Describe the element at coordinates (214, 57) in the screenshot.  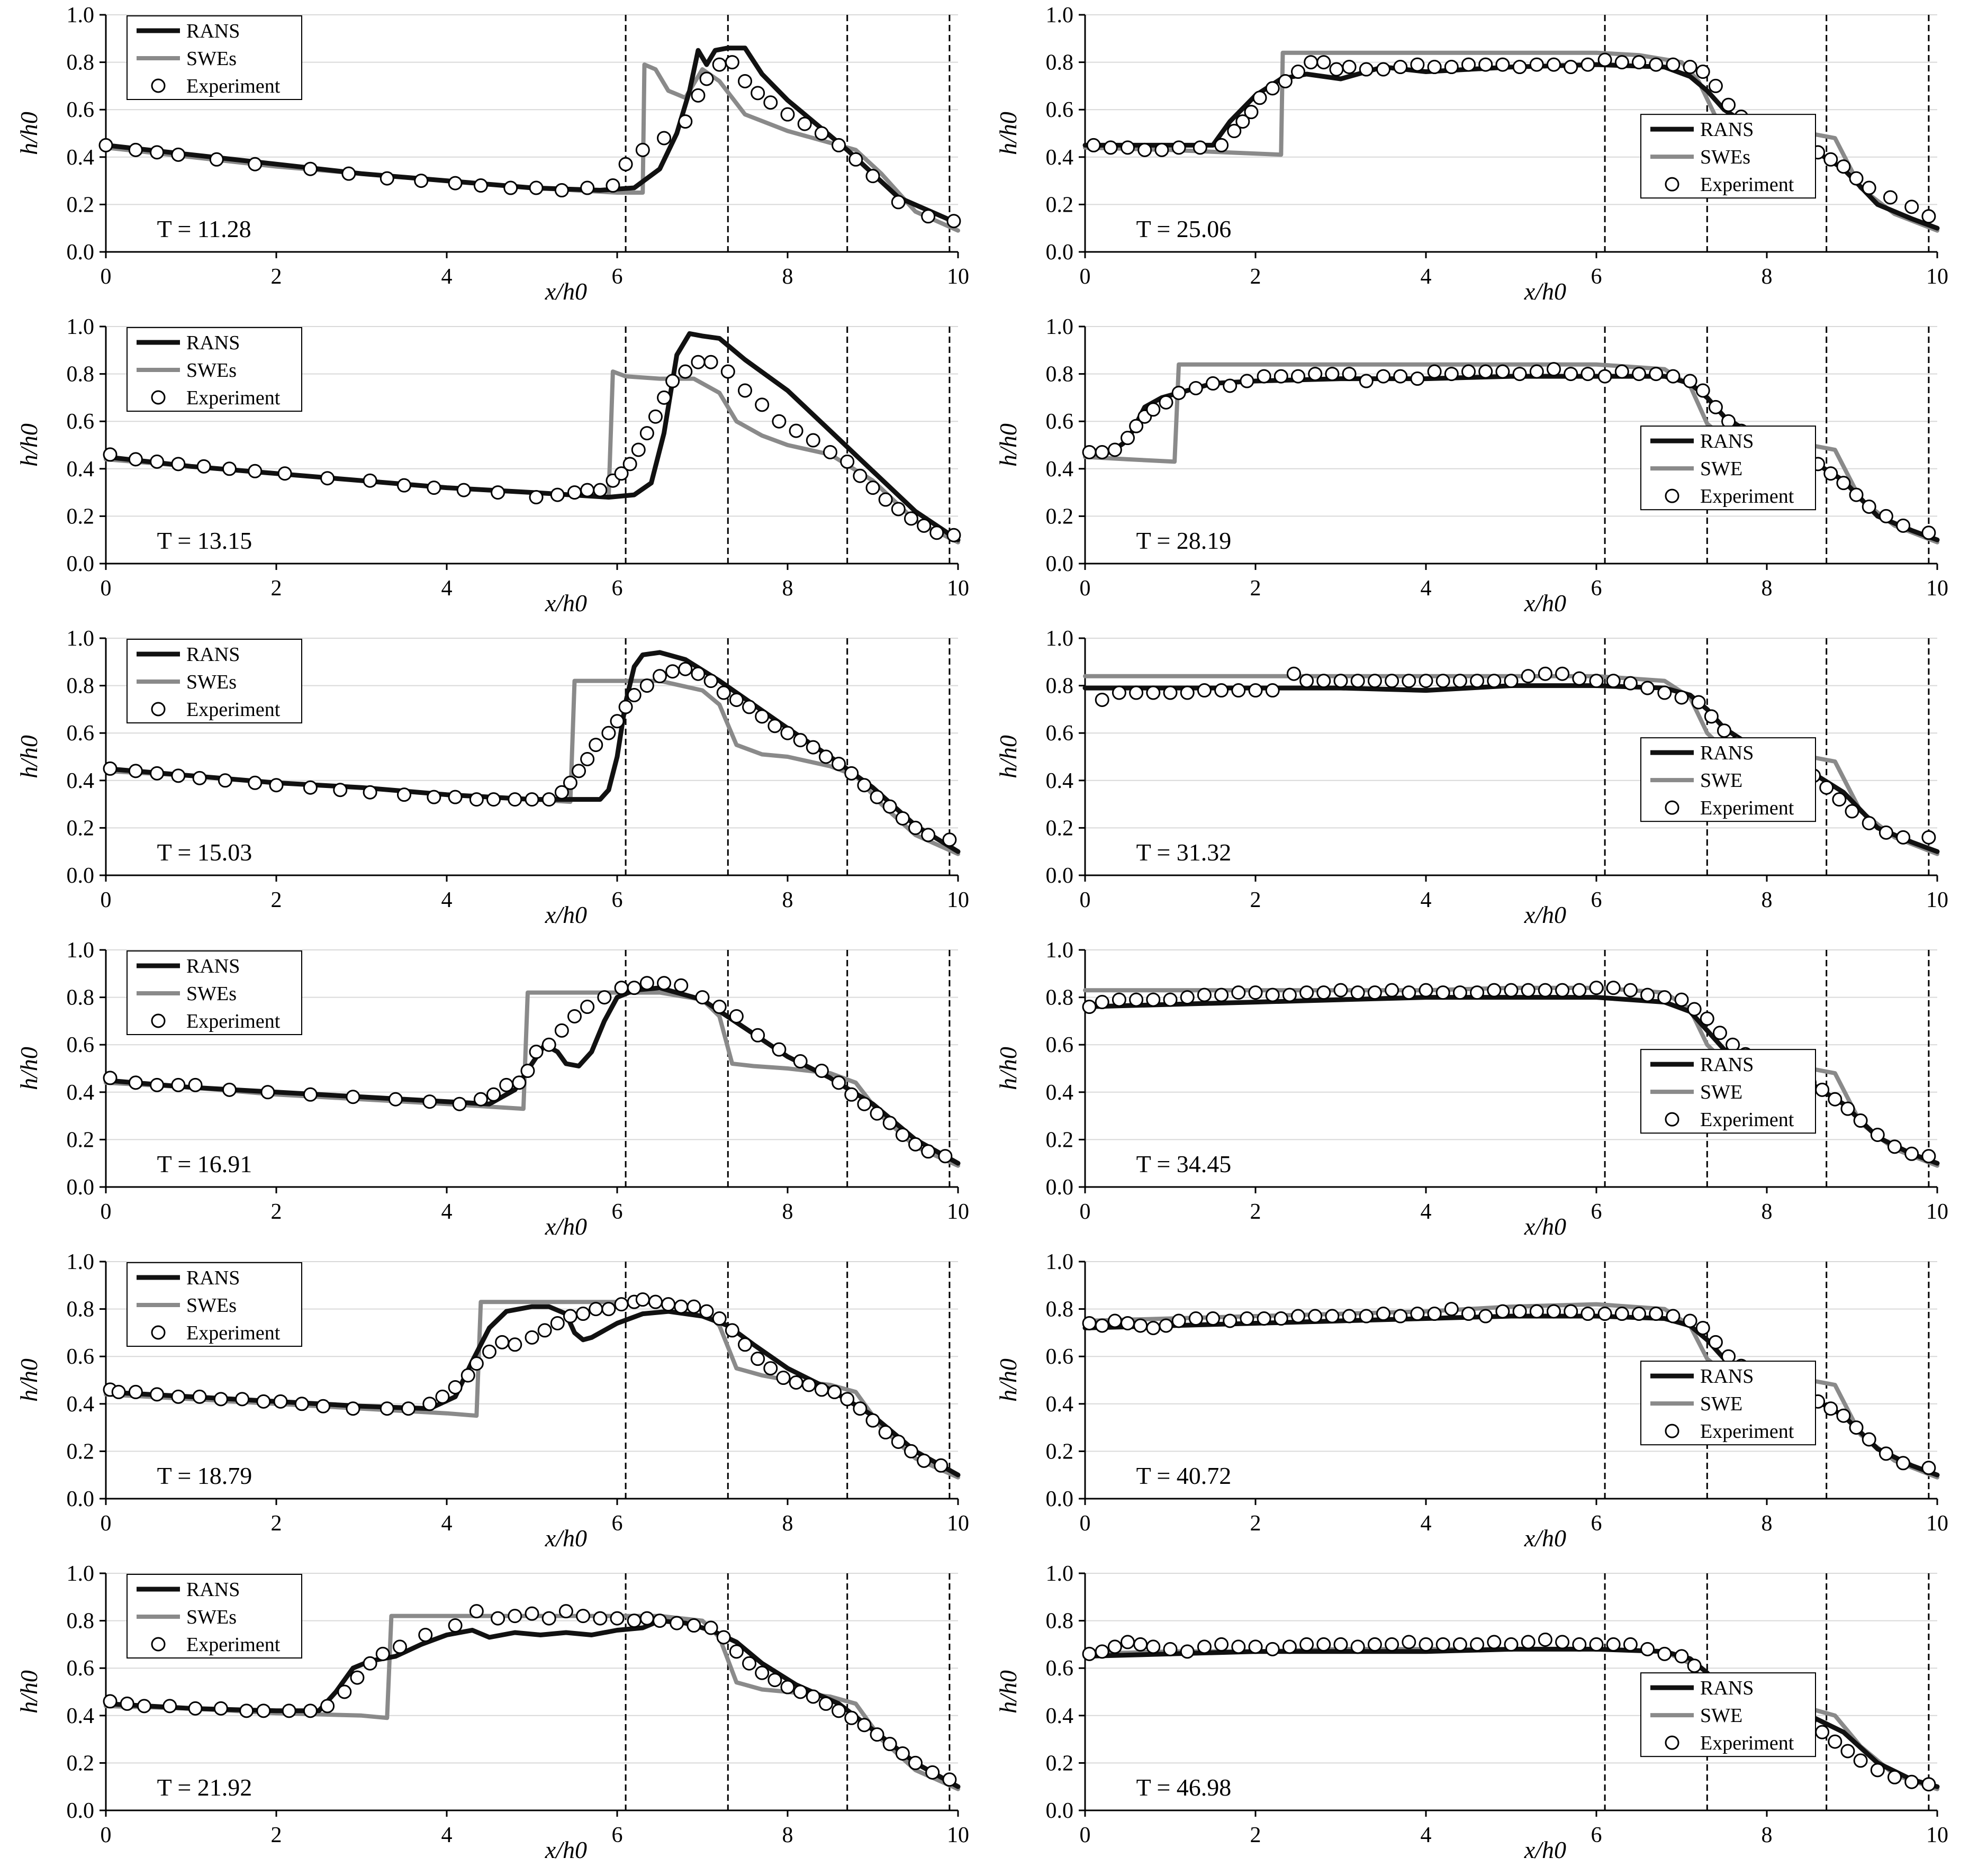
I see `legend: RANS SWEs Experiment` at that location.